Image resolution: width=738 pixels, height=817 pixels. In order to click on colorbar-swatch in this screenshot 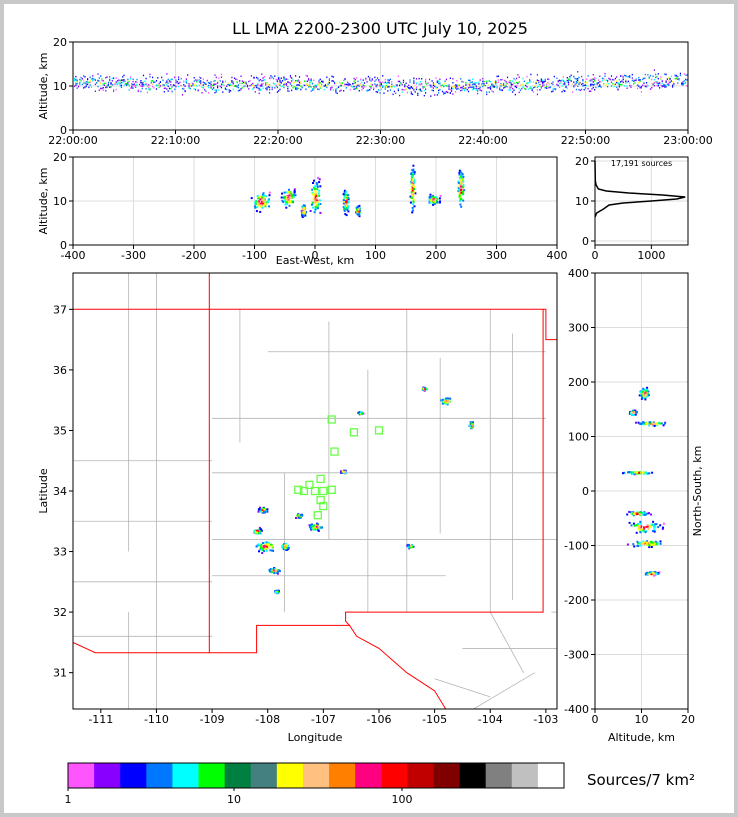, I will do `click(316, 775)`.